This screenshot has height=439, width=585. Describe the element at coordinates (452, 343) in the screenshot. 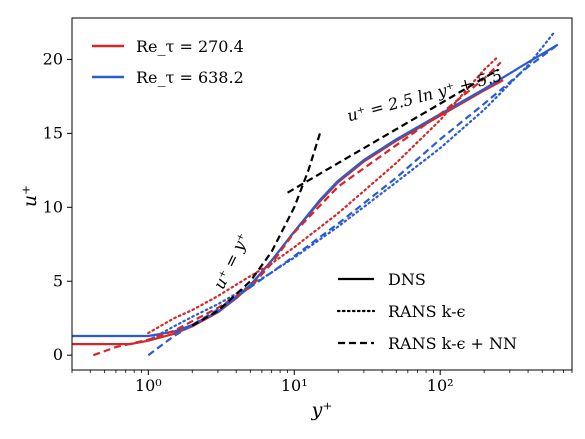

I see `legend-label: RANS k-ϵ + NN` at that location.